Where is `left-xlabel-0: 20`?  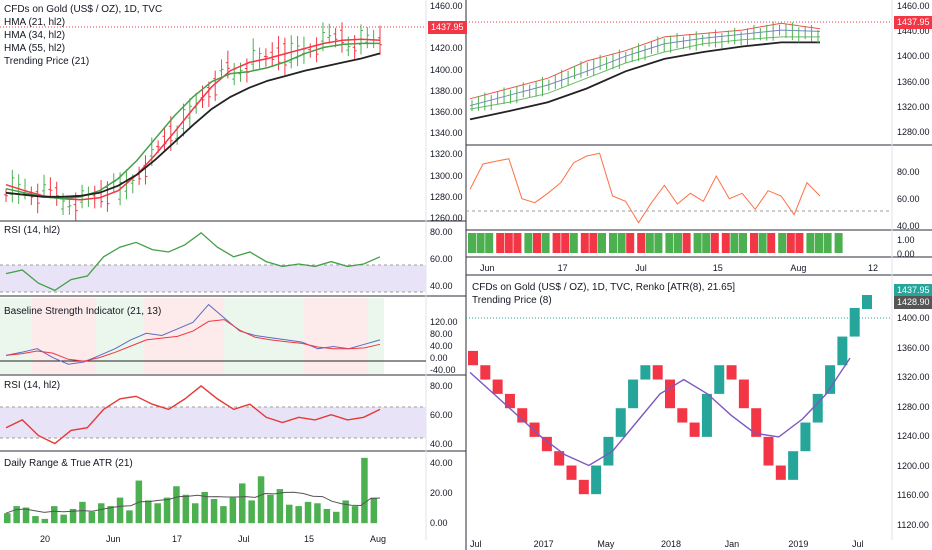
left-xlabel-0: 20 is located at coordinates (45, 539).